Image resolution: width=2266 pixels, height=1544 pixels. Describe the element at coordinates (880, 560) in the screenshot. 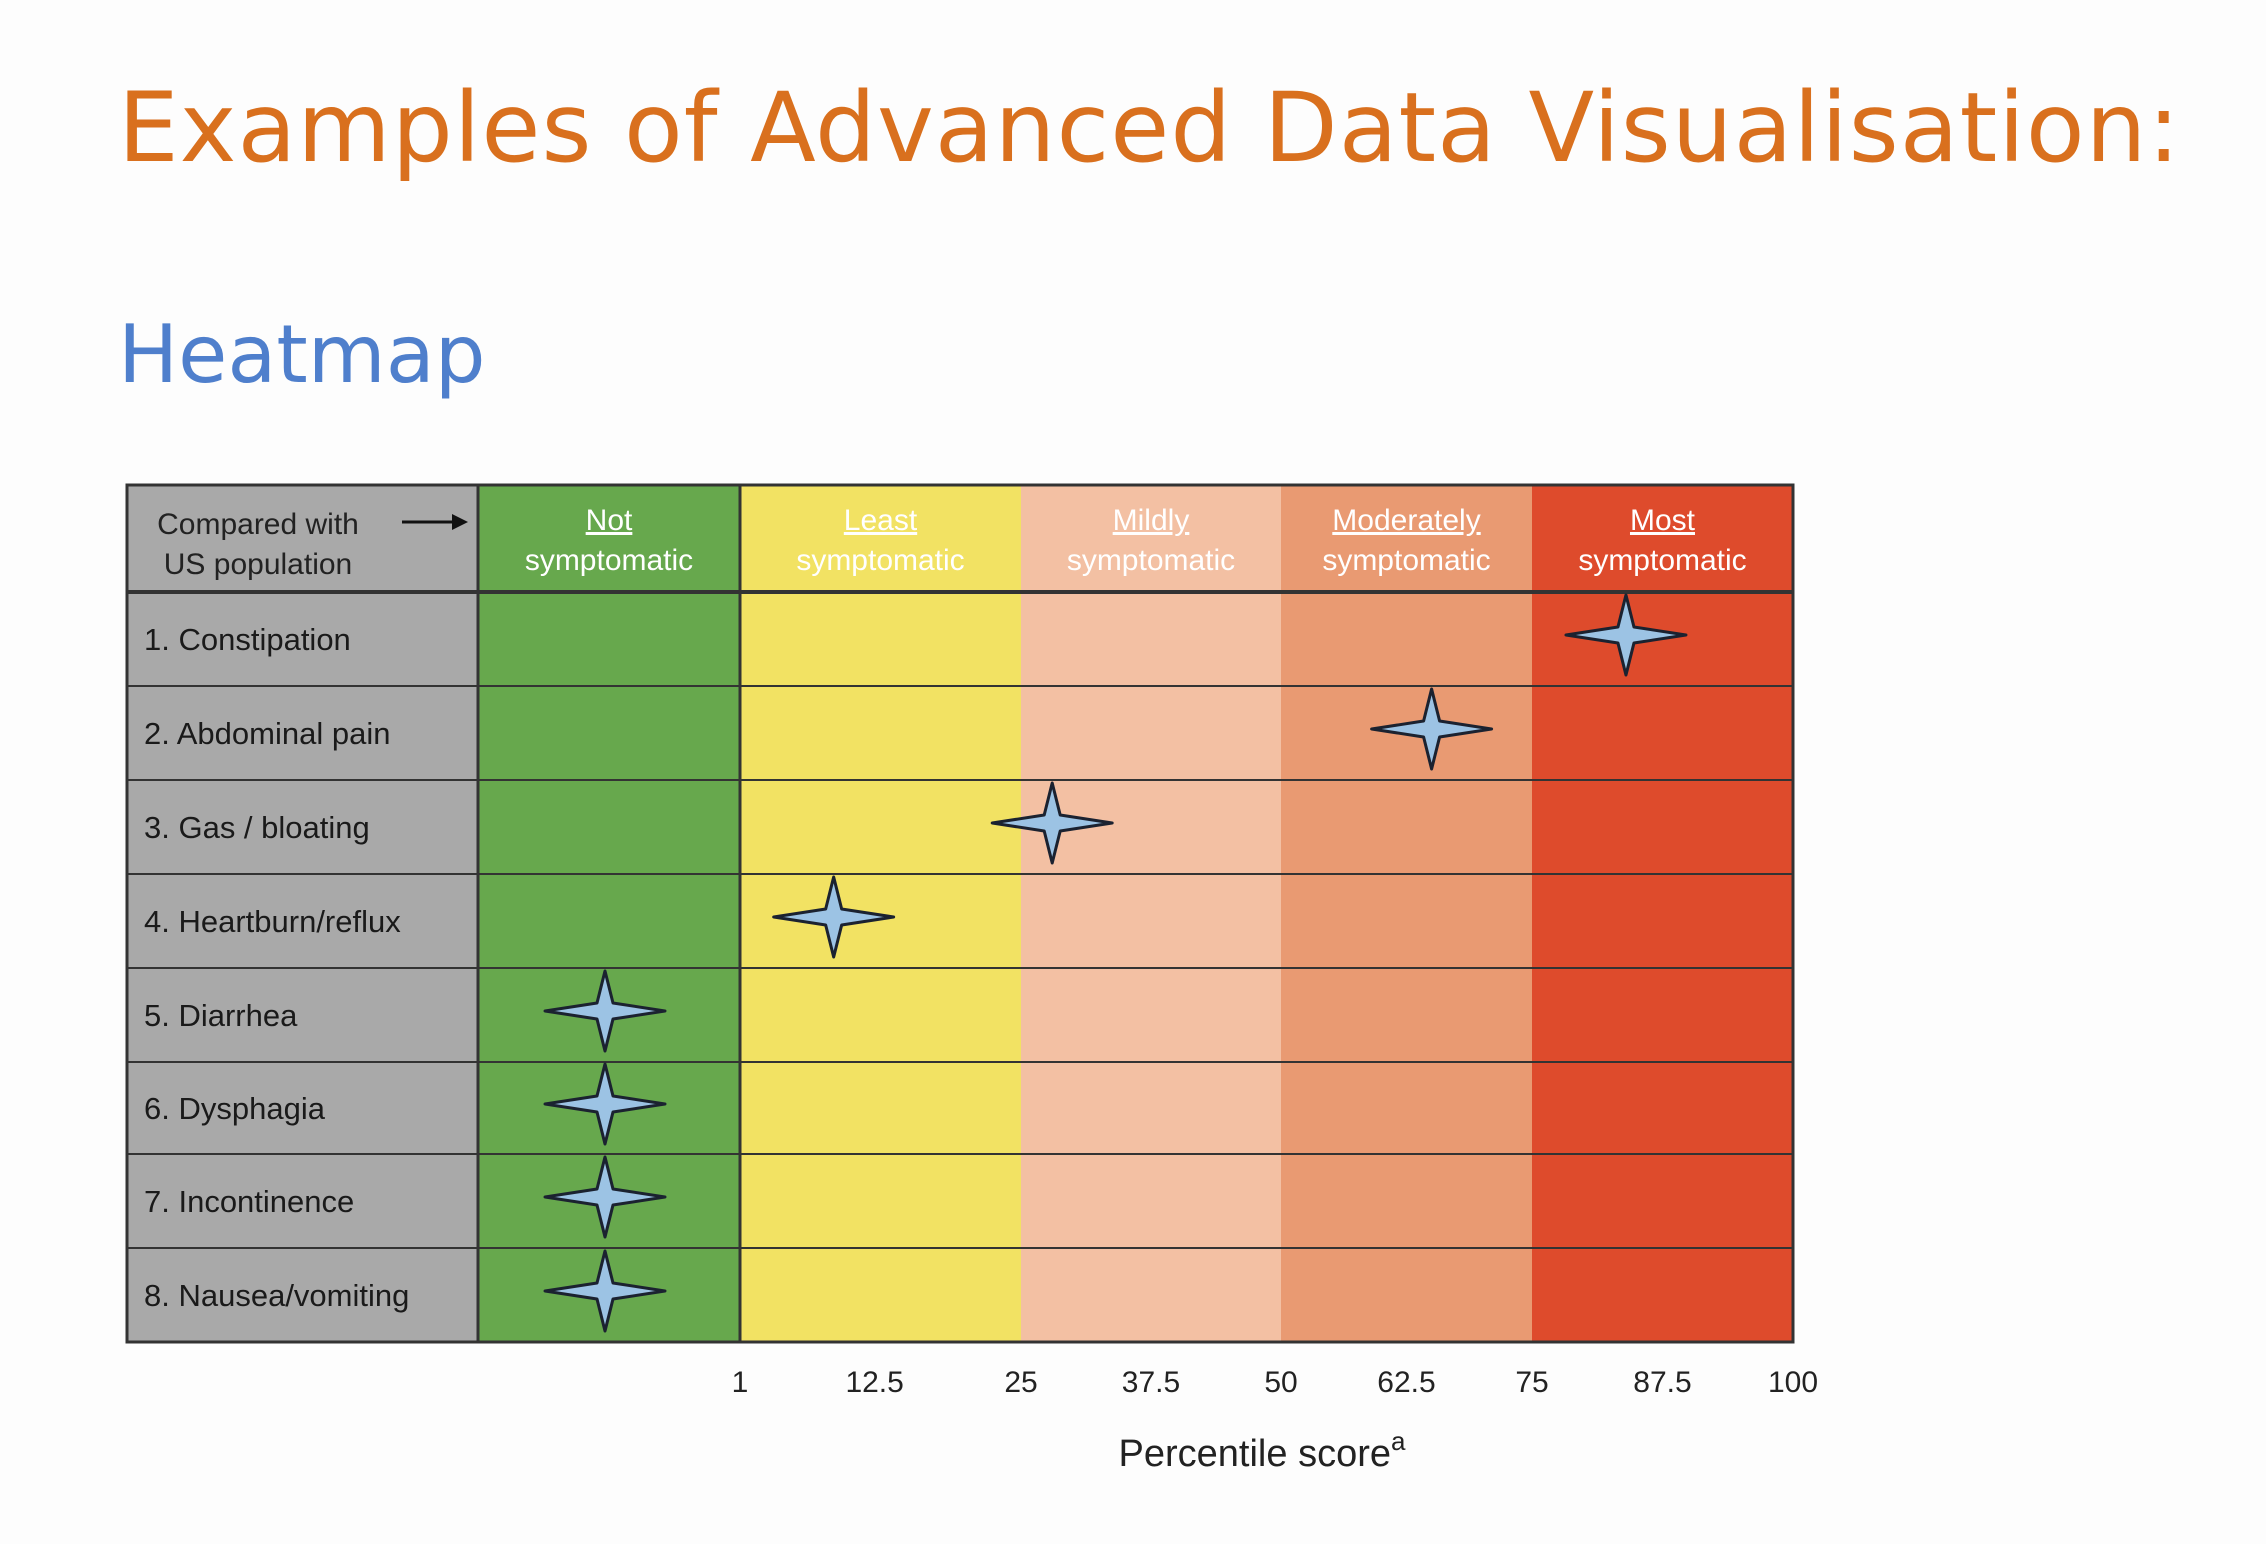

I see `band-label-1-1: symptomatic` at that location.